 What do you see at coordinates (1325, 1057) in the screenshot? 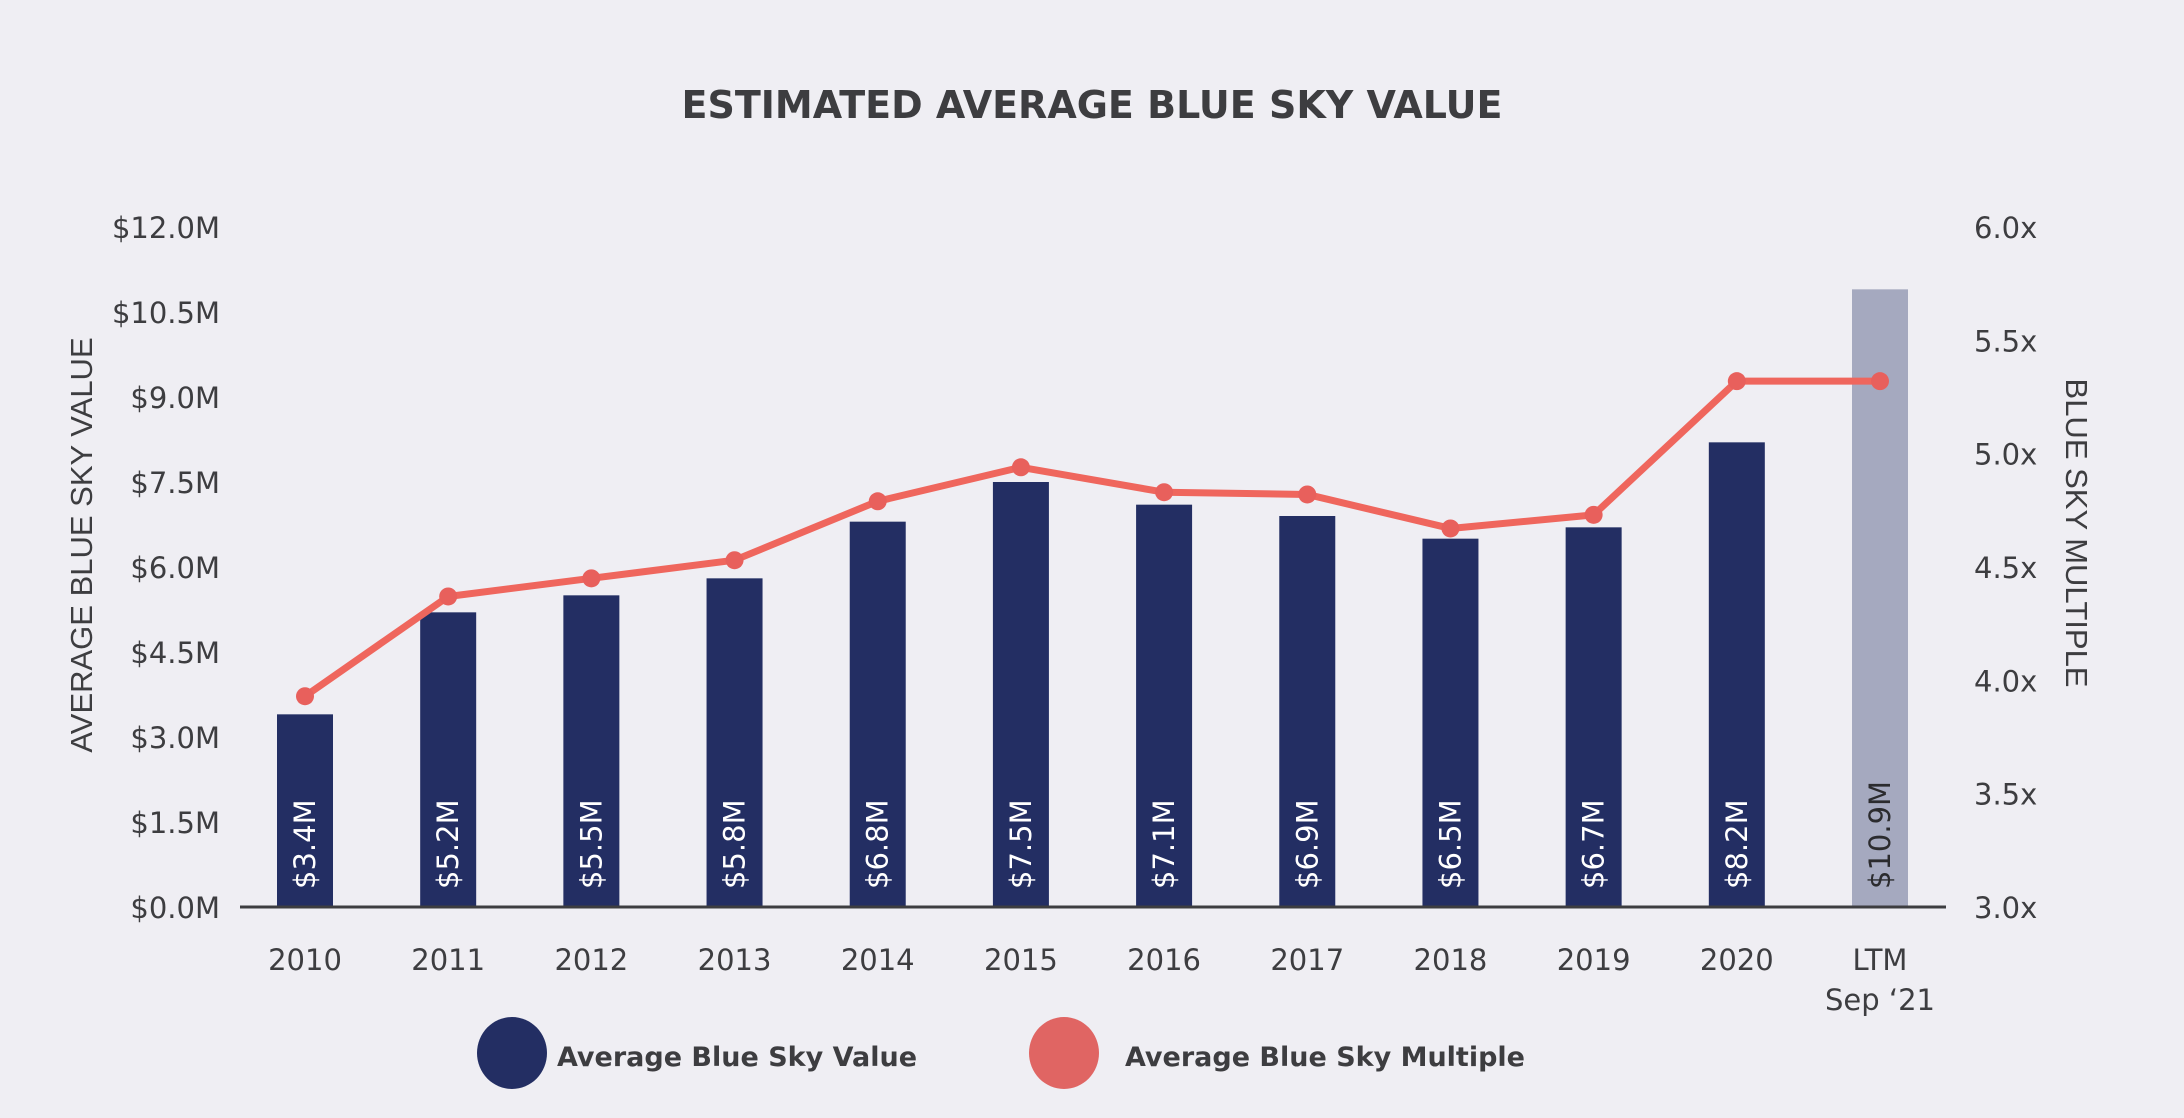
I see `legend-label-multiple: Average Blue Sky Multiple` at bounding box center [1325, 1057].